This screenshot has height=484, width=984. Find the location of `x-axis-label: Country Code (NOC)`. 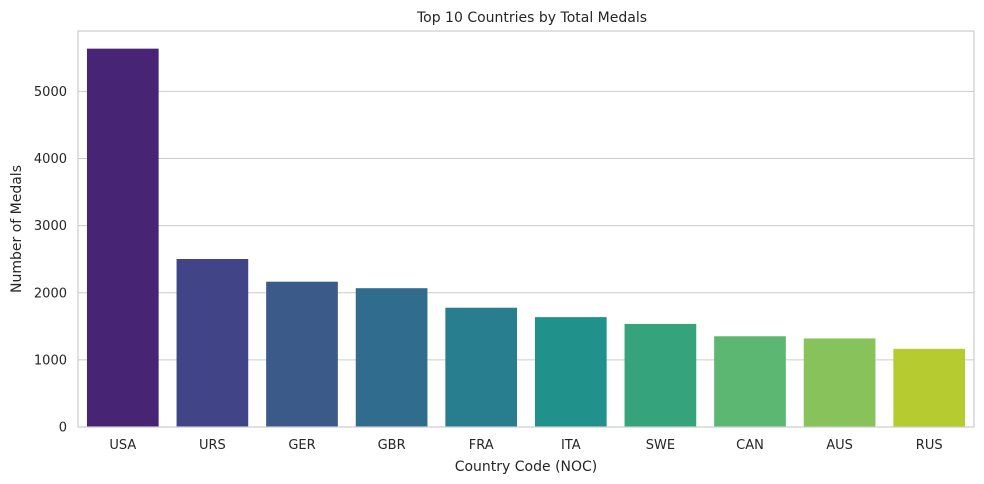

x-axis-label: Country Code (NOC) is located at coordinates (526, 467).